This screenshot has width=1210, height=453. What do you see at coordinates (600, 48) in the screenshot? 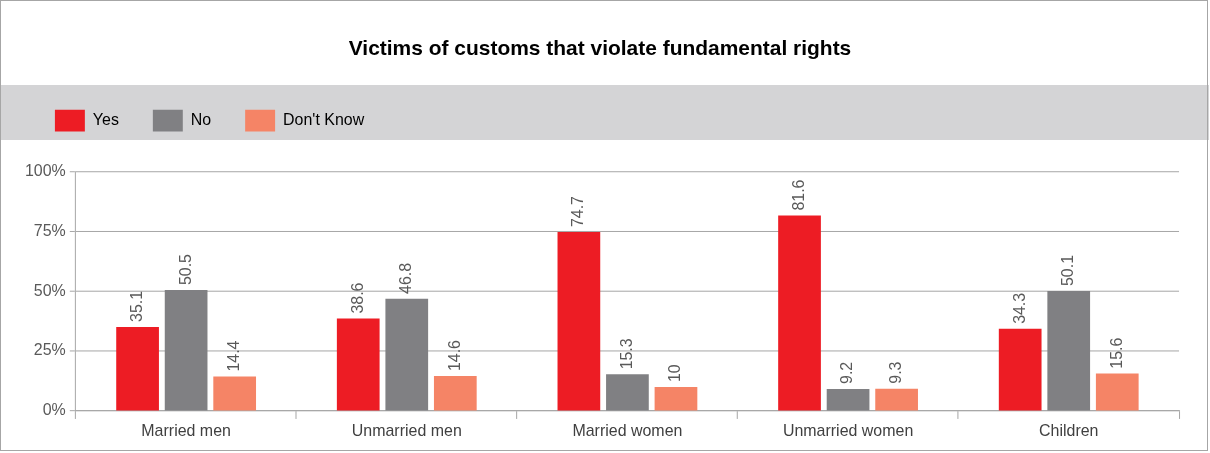
I see `chart-title: Victims of customs that violate fundamental rights` at bounding box center [600, 48].